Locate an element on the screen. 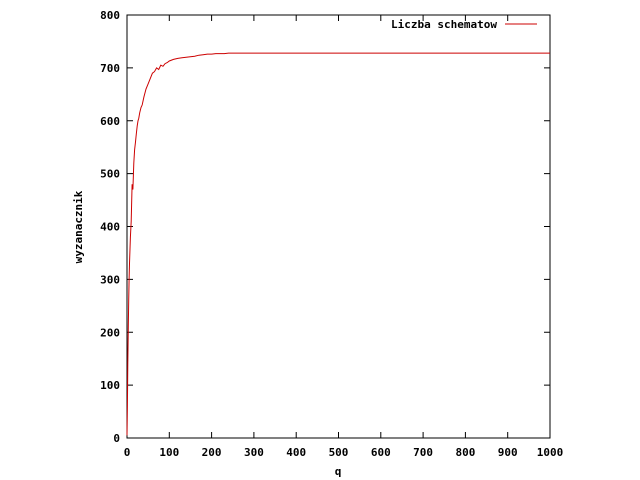 The height and width of the screenshot is (480, 640). x-tick-label: 800 is located at coordinates (465, 452).